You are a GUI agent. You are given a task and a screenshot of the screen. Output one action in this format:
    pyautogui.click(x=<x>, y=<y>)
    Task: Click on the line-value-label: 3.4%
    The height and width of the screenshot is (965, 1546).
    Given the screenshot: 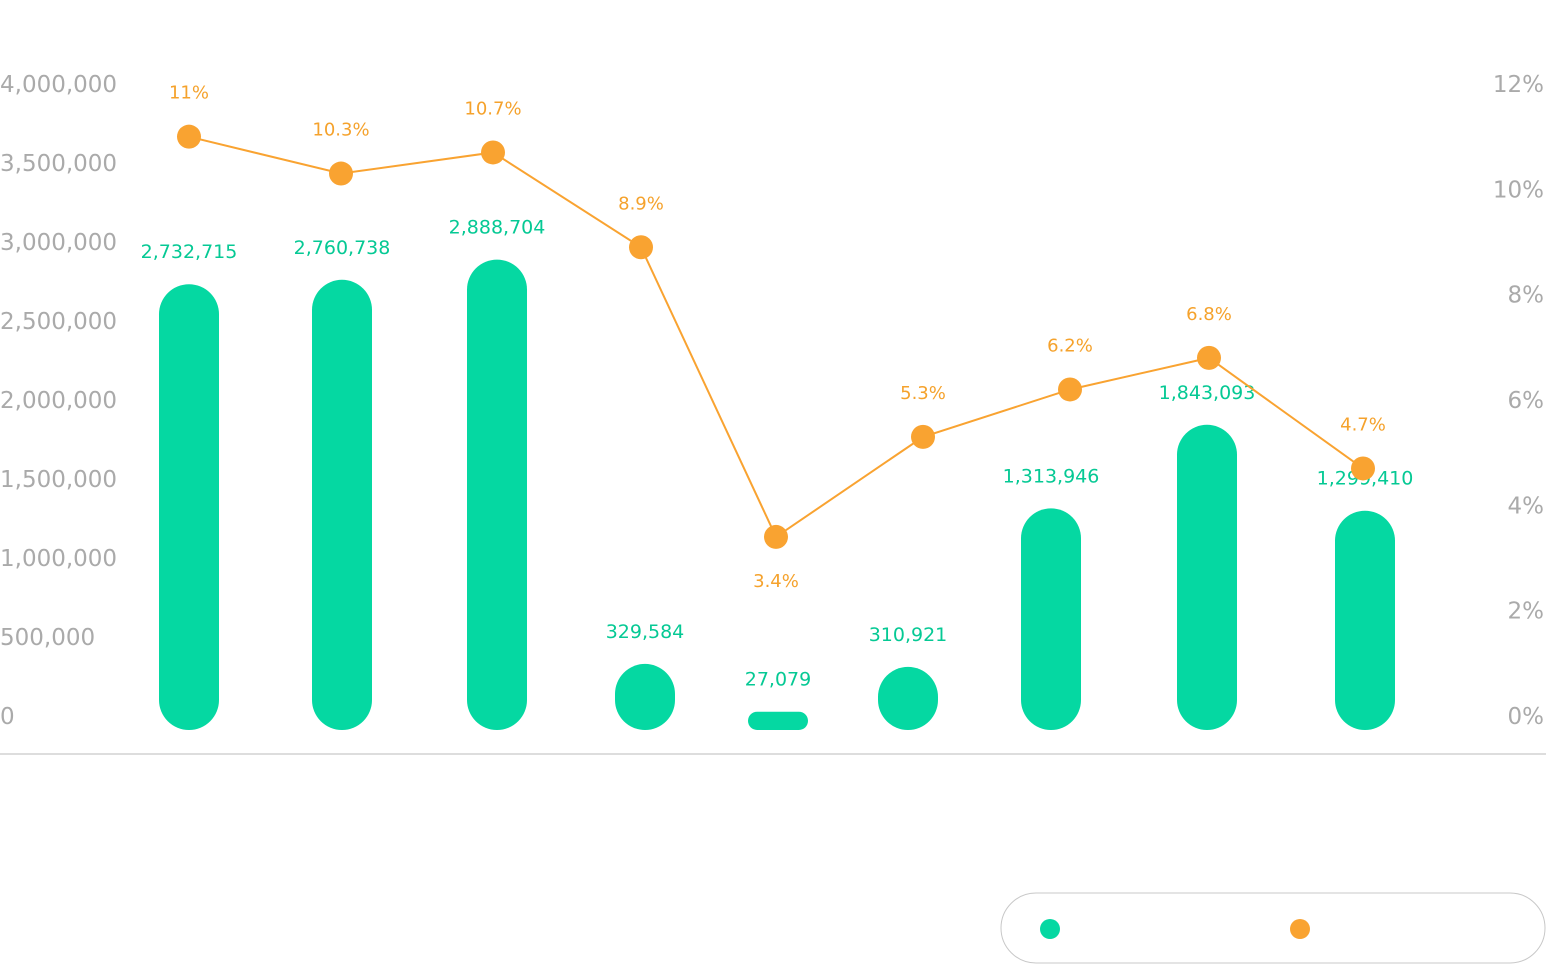 What is the action you would take?
    pyautogui.click(x=776, y=581)
    